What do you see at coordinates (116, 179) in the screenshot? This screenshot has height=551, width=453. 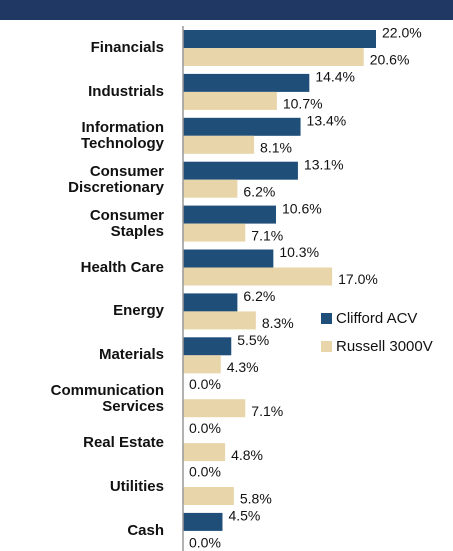 I see `category-label: Consumer Discretionary` at bounding box center [116, 179].